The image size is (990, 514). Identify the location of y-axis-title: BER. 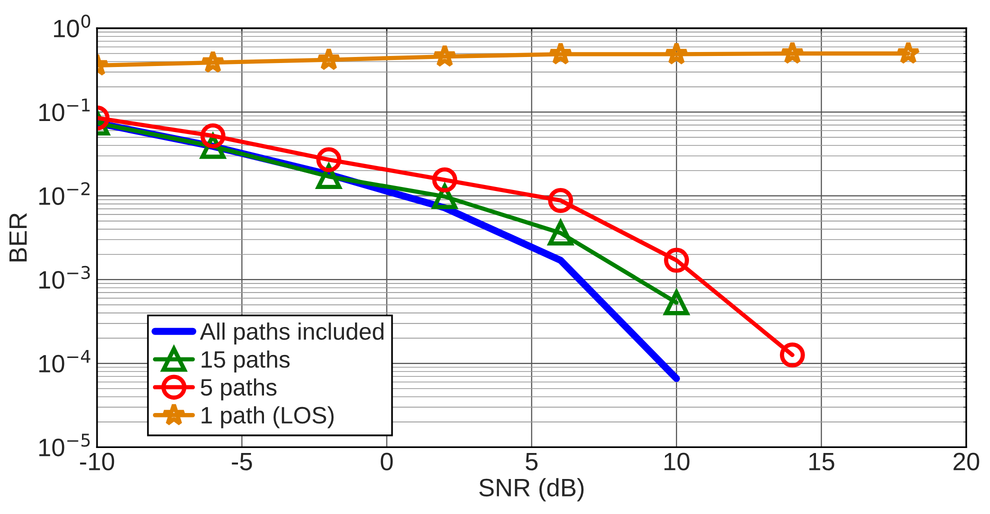
(18, 237).